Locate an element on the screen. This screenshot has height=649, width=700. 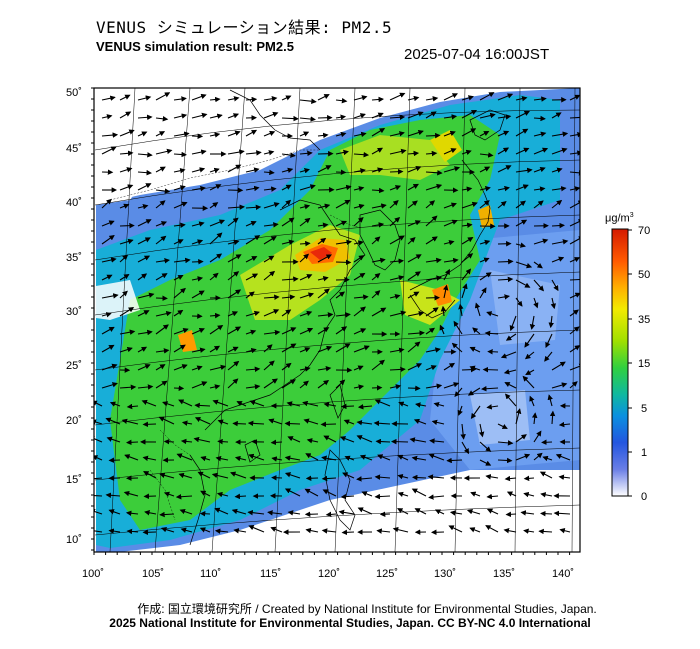
pm25-hotspot is located at coordinates (321, 253).